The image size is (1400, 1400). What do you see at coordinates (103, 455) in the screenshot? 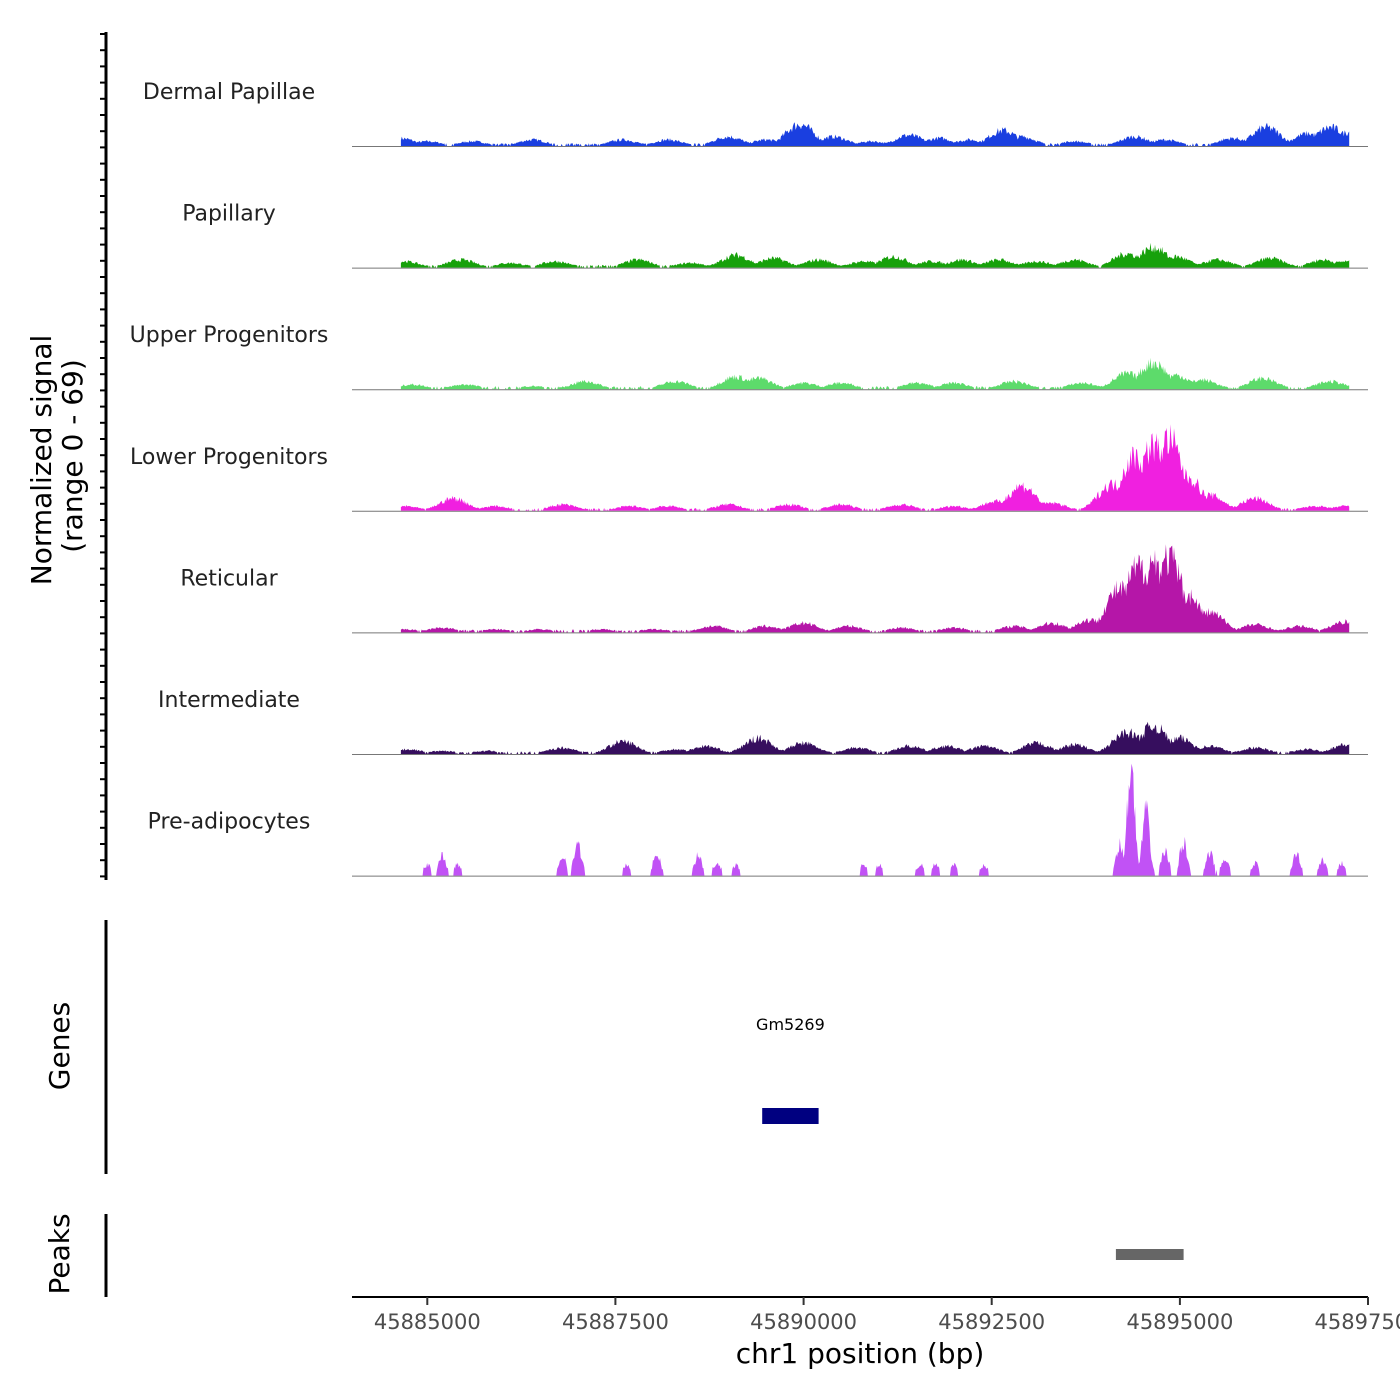
I see `signal-y-ticks` at bounding box center [103, 455].